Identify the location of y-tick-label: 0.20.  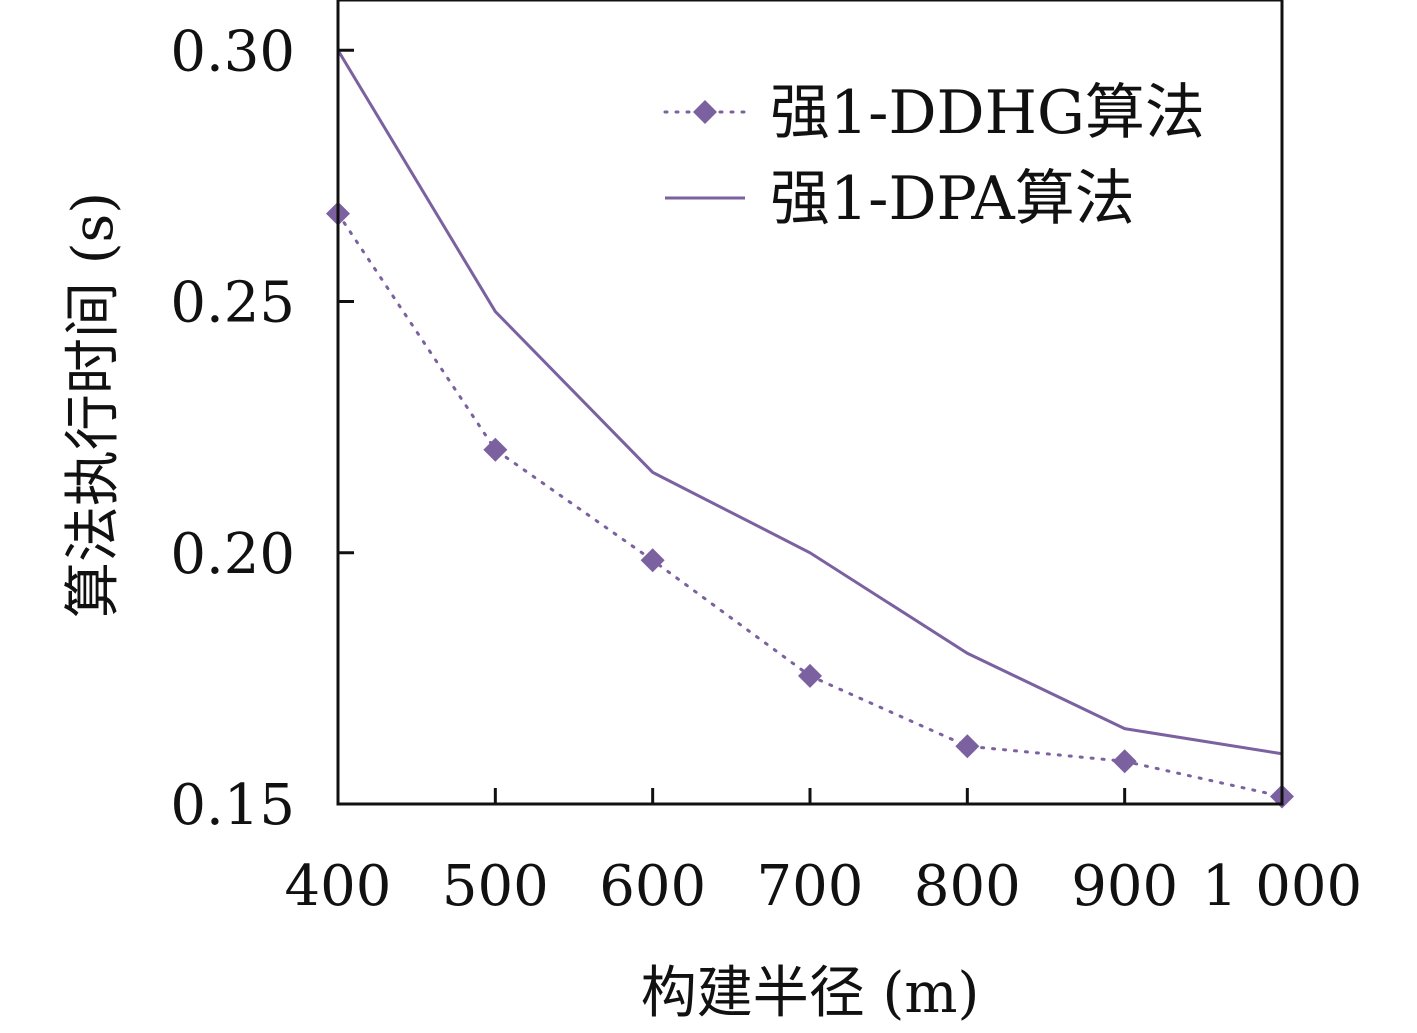
(232, 554).